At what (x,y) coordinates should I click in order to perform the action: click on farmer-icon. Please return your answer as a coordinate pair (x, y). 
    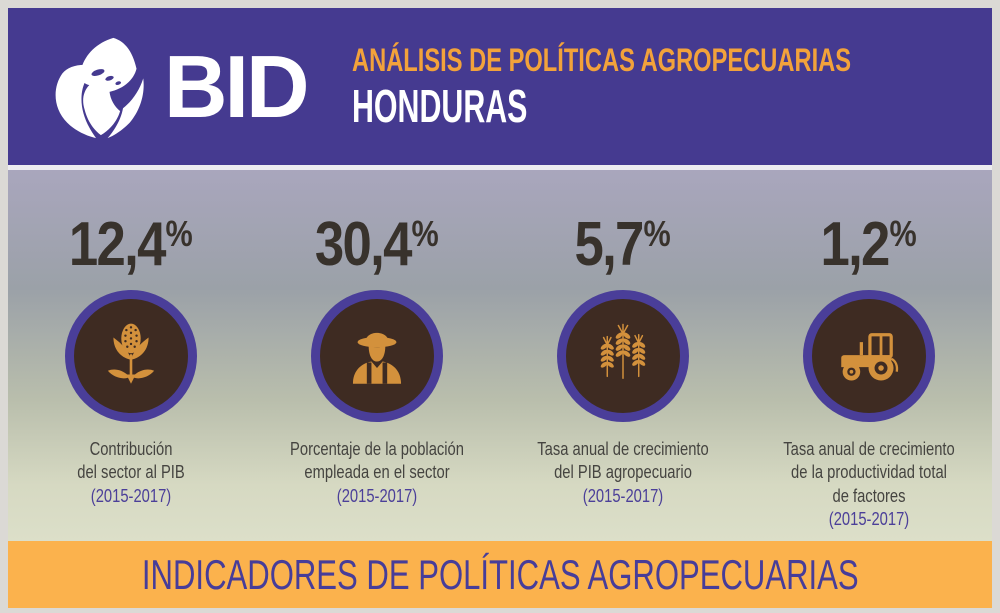
    Looking at the image, I should click on (377, 358).